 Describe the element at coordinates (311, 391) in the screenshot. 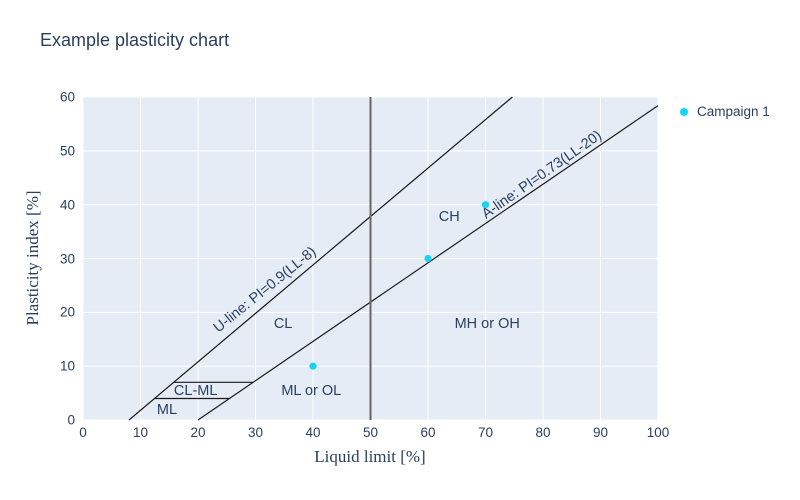

I see `annotation-zone-ml-or-ol: ML or OL` at that location.